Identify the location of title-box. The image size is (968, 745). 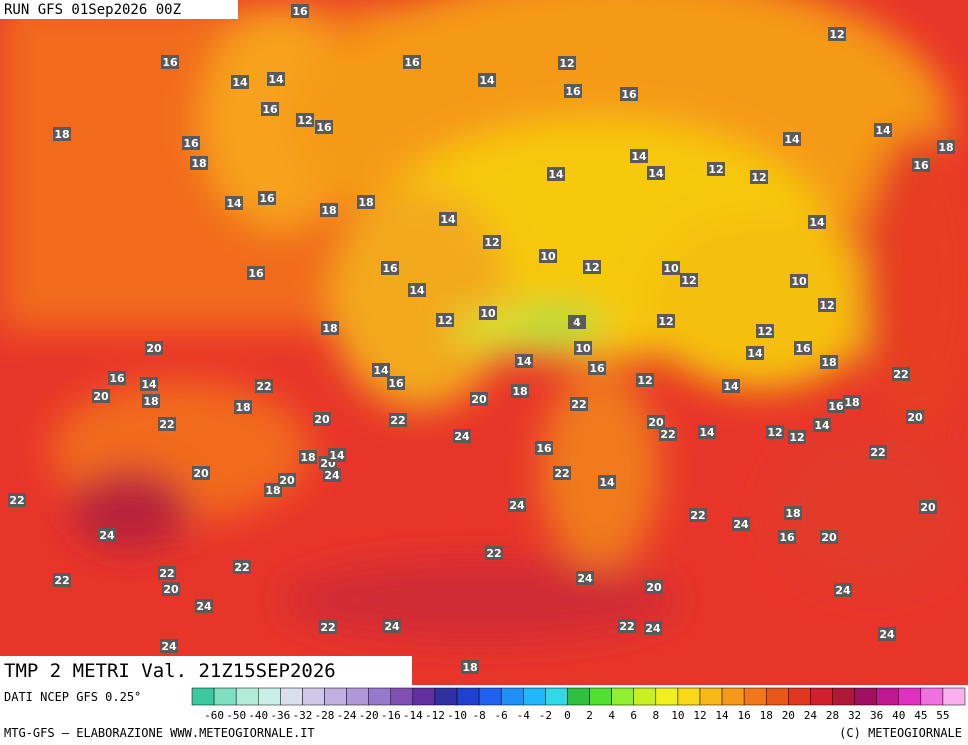
(206, 670).